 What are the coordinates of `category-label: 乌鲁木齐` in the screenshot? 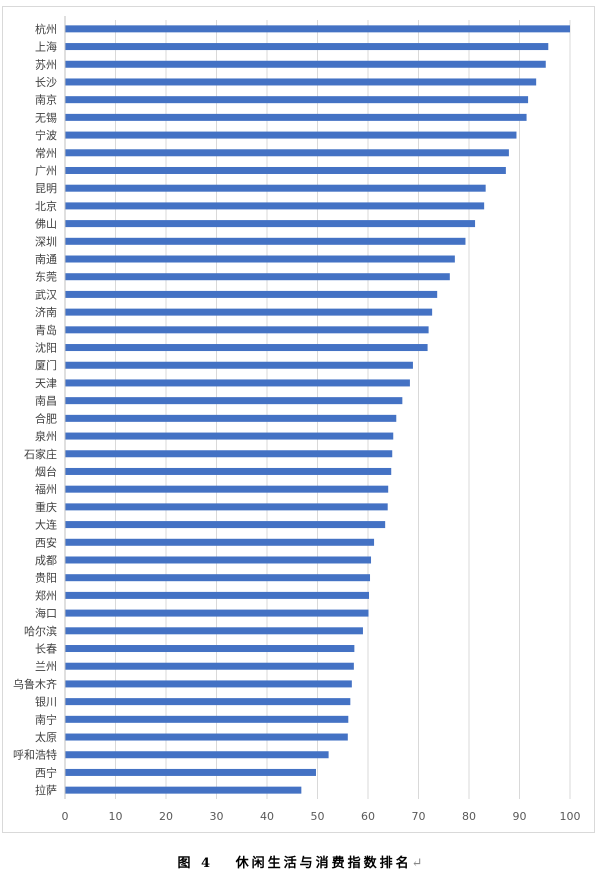 It's located at (35, 684).